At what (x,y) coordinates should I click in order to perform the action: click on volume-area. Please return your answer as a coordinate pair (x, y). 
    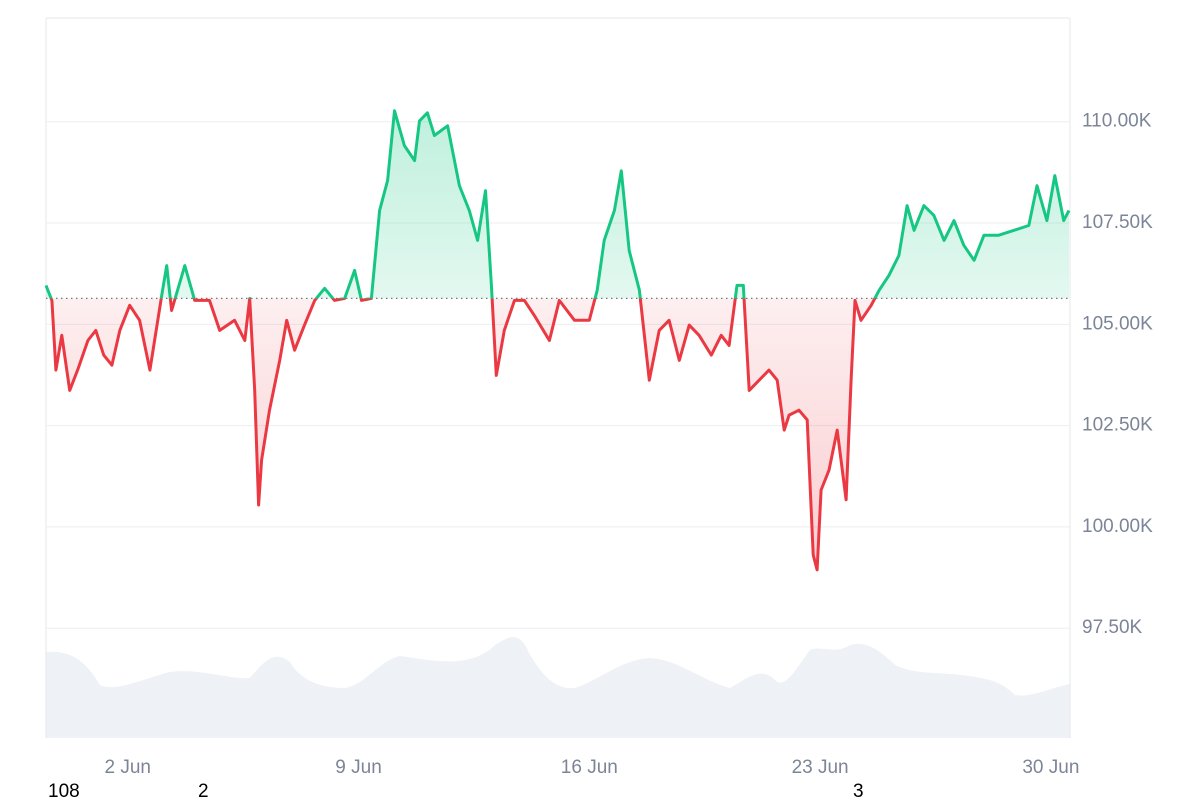
    Looking at the image, I should click on (558, 687).